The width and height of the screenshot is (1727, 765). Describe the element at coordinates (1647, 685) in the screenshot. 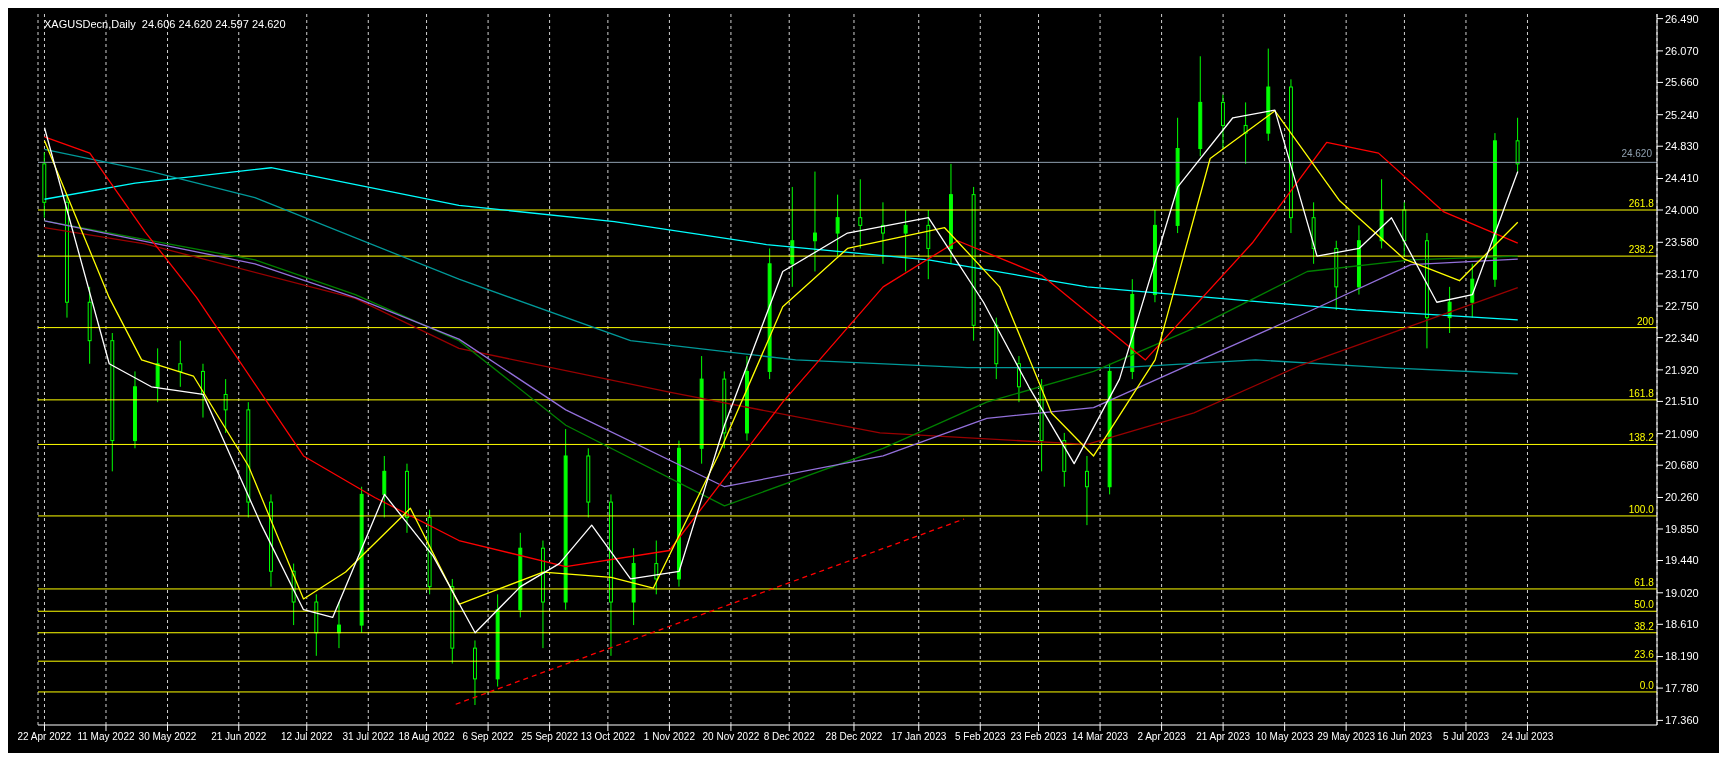

I see `annotation: 0.0` at that location.